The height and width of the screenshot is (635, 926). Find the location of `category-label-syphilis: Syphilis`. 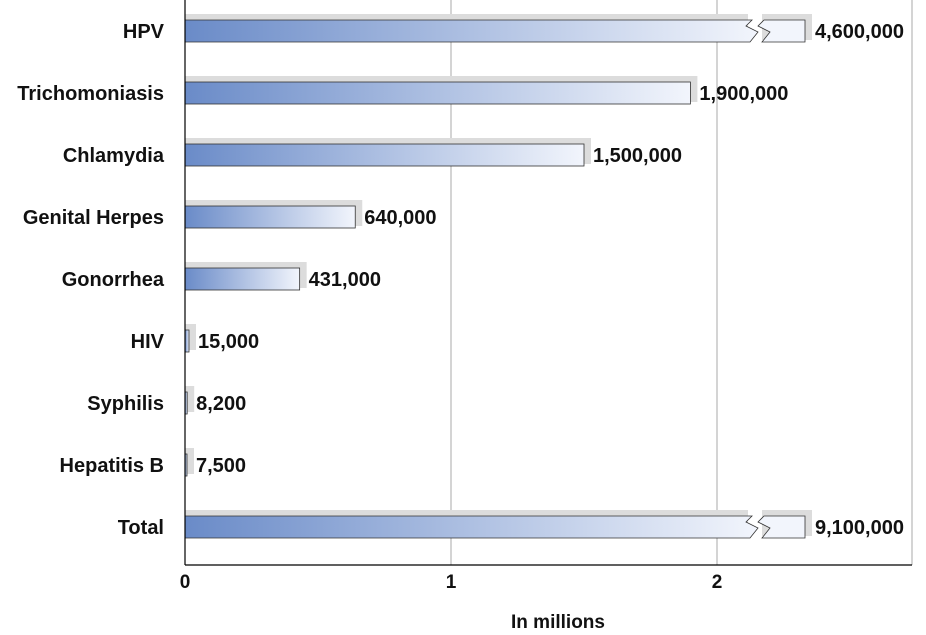

category-label-syphilis: Syphilis is located at coordinates (125, 404).